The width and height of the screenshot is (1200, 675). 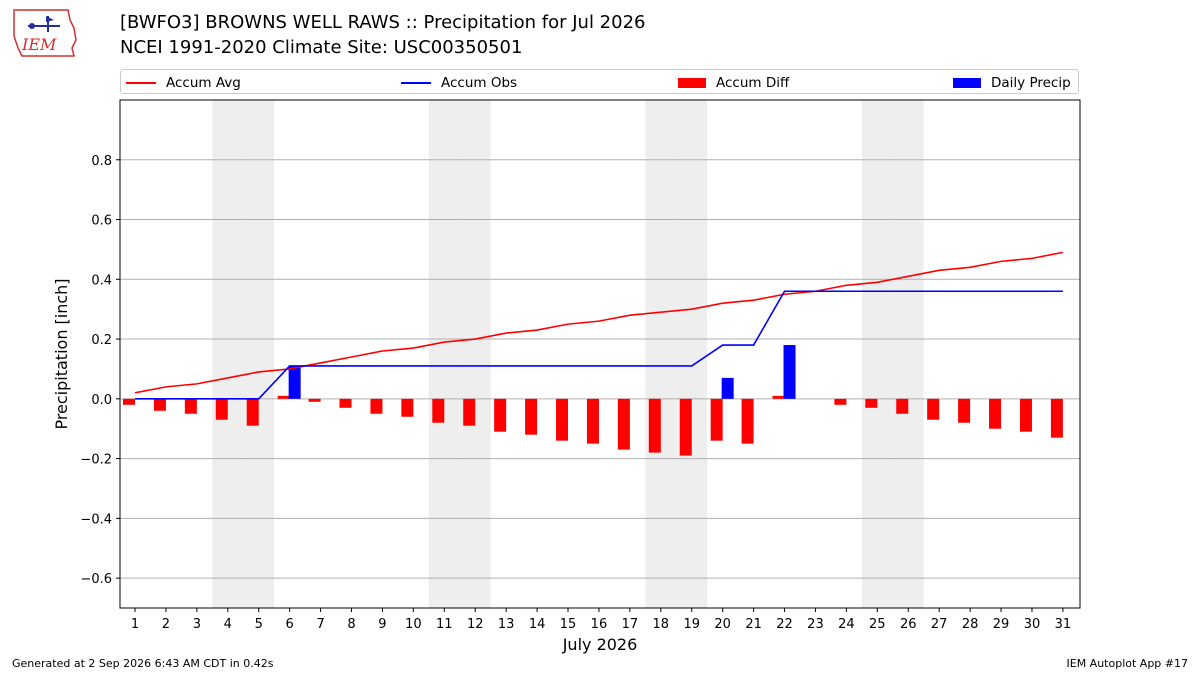 What do you see at coordinates (259, 624) in the screenshot?
I see `x-tick-label: 5` at bounding box center [259, 624].